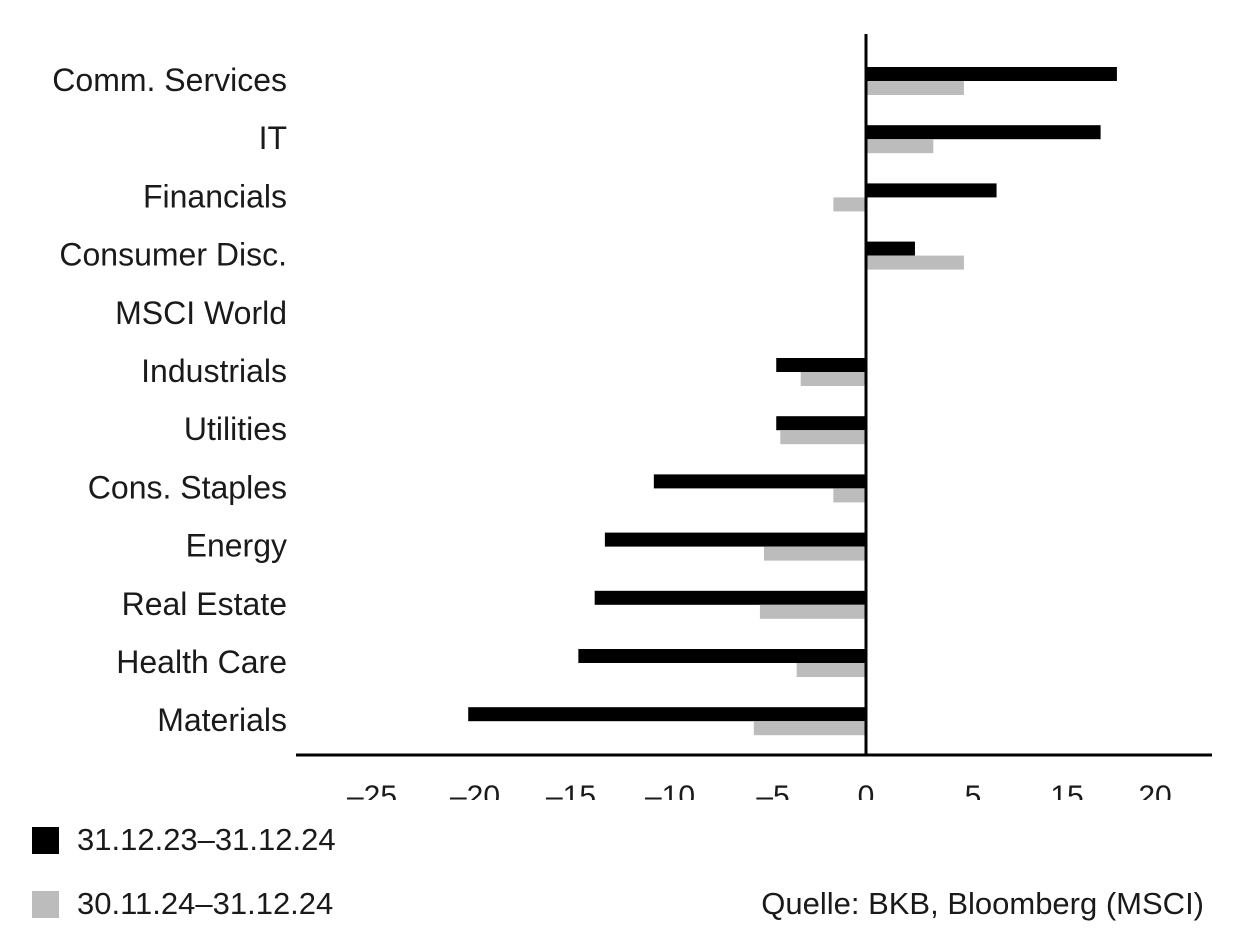  Describe the element at coordinates (204, 604) in the screenshot. I see `category-label: Real Estate` at that location.